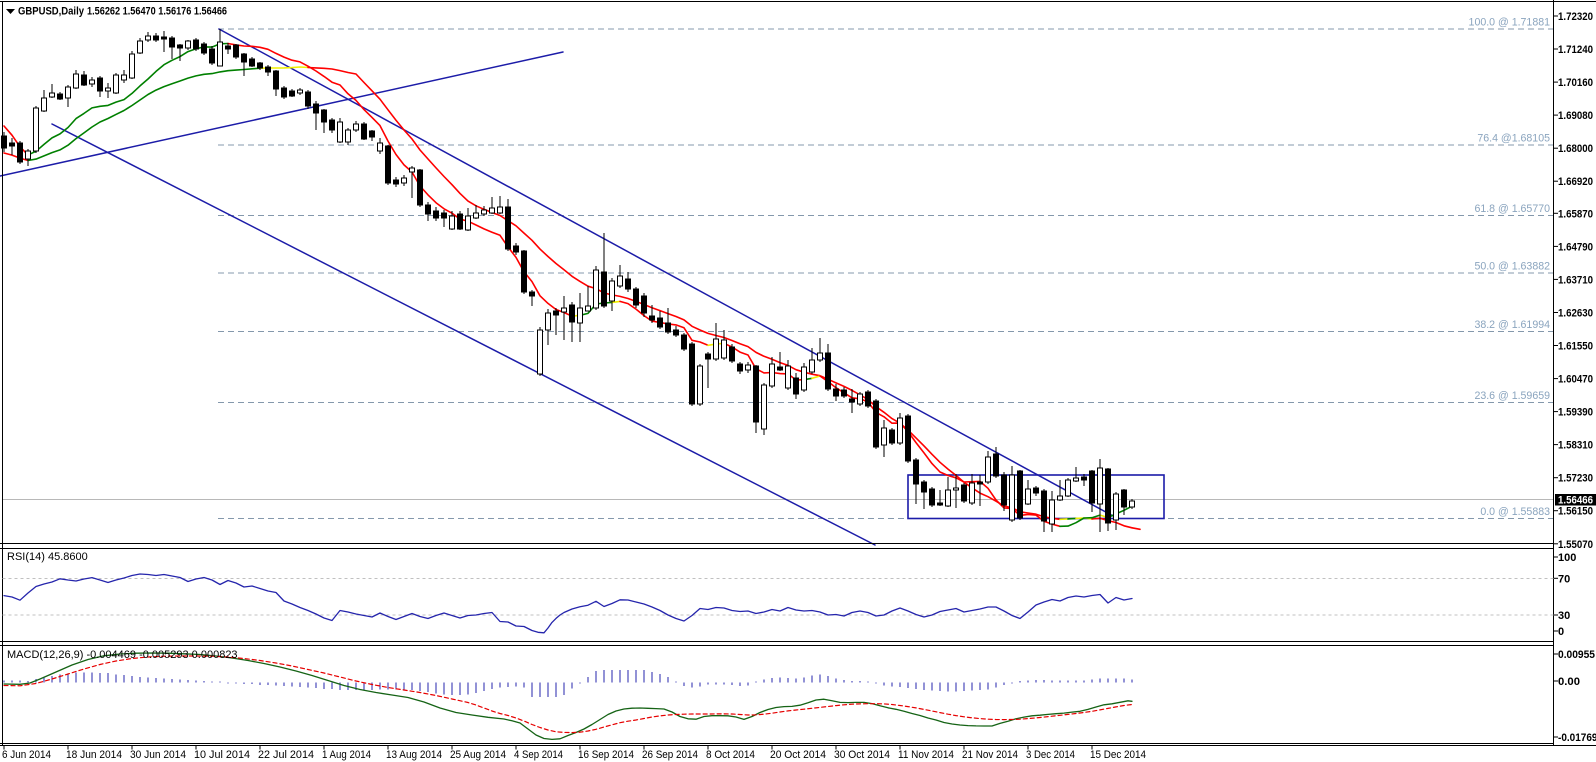  I want to click on svg-text: 1.56466, so click(1575, 501).